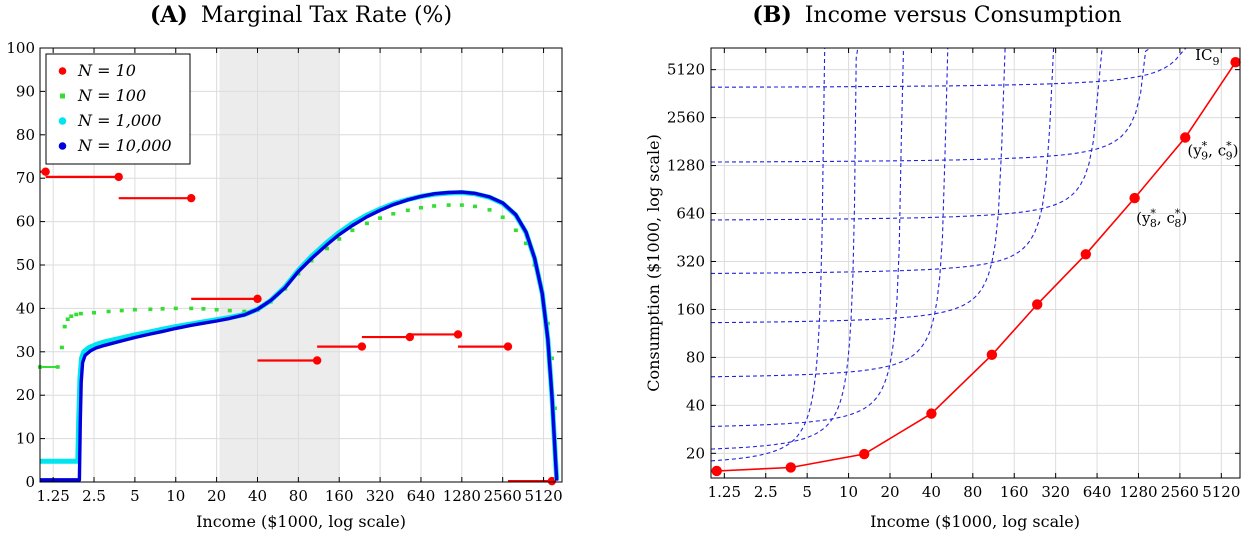 This screenshot has width=1249, height=537. I want to click on y-tick-label: 1280, so click(686, 166).